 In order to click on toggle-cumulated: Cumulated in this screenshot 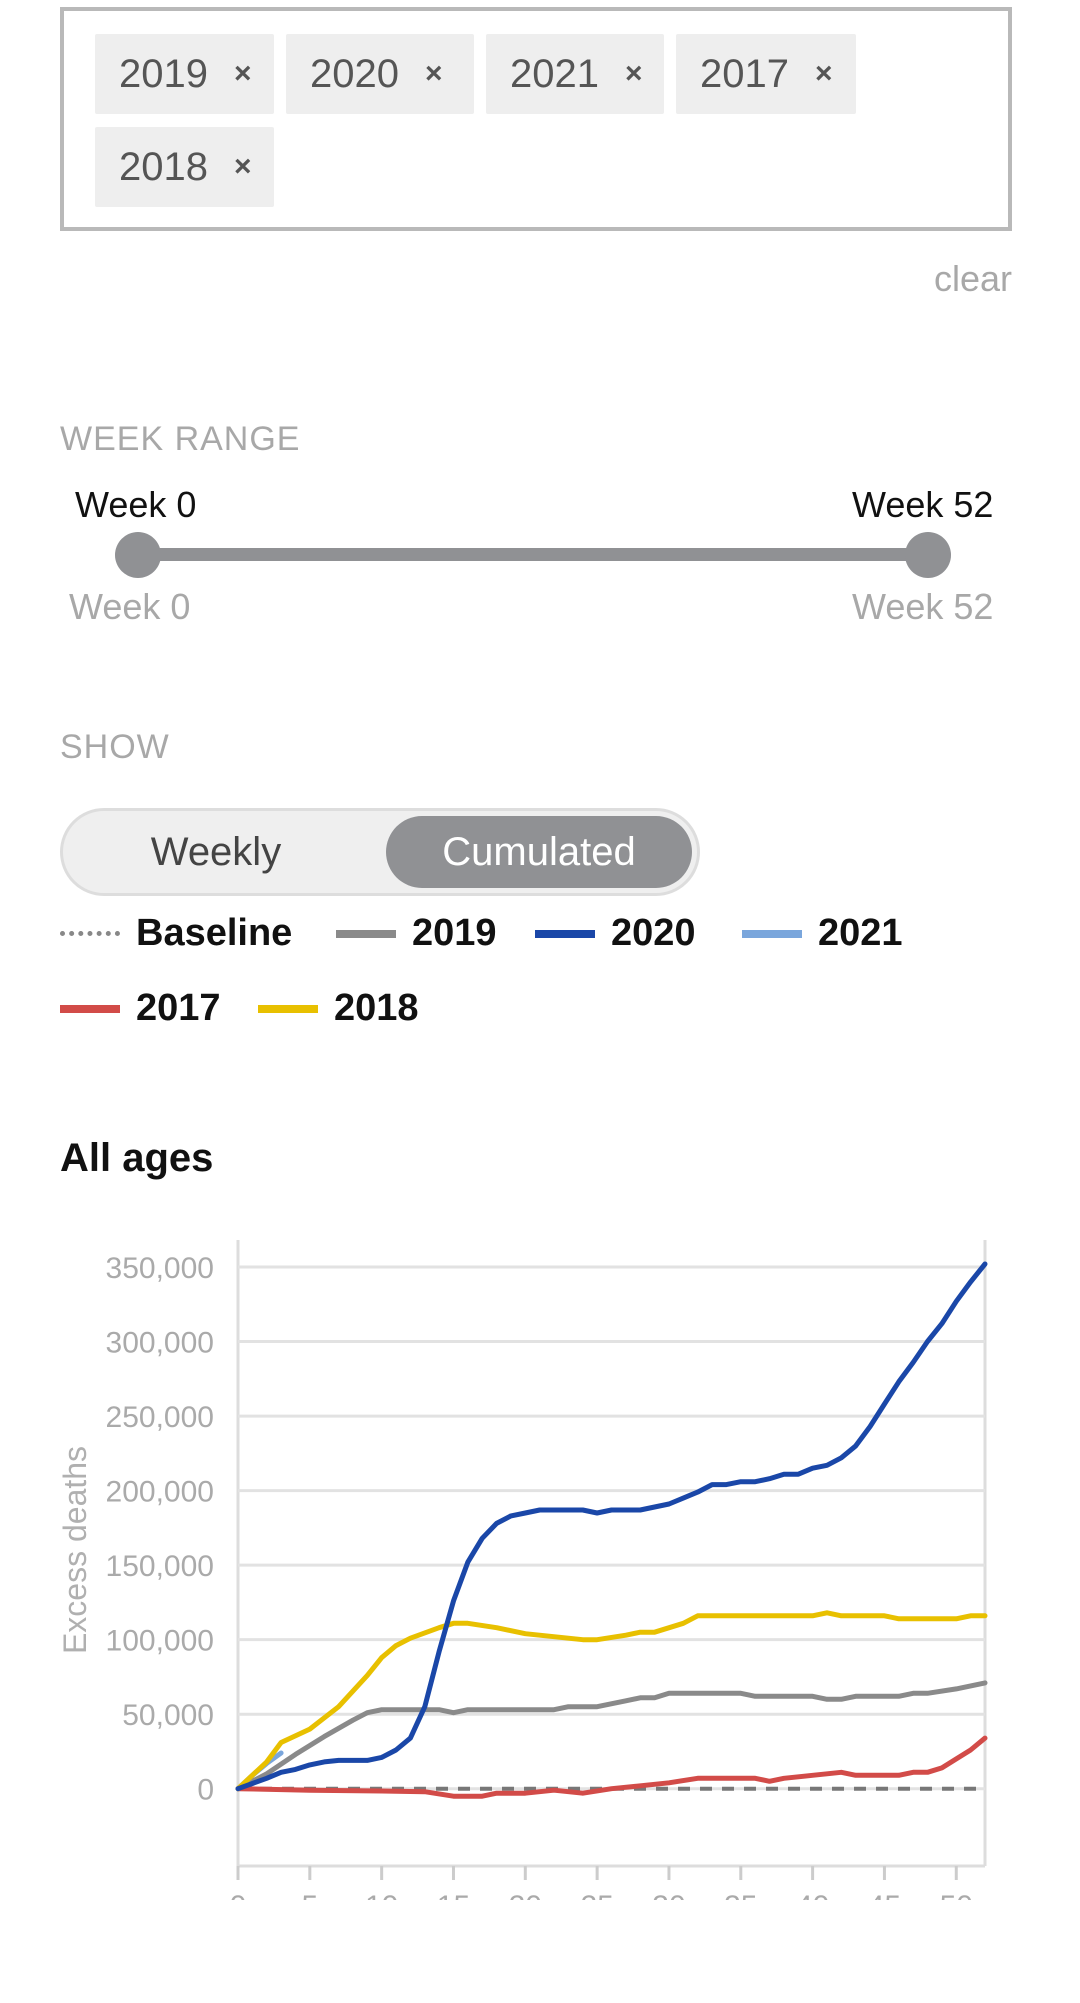, I will do `click(539, 852)`.